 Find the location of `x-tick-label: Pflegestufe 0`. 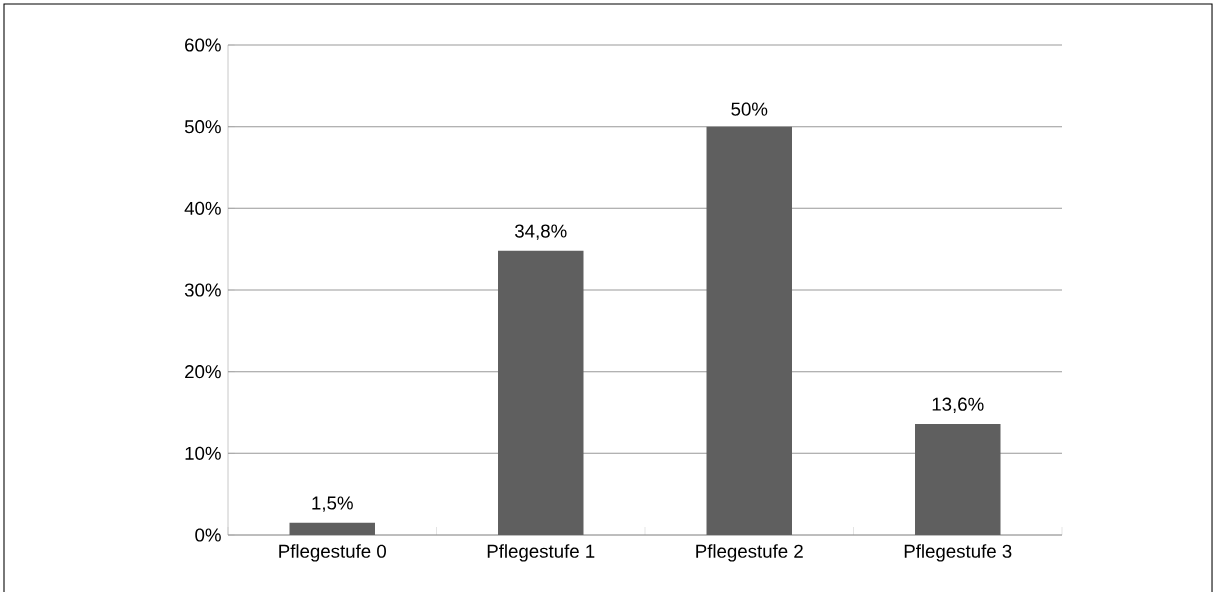

x-tick-label: Pflegestufe 0 is located at coordinates (332, 553).